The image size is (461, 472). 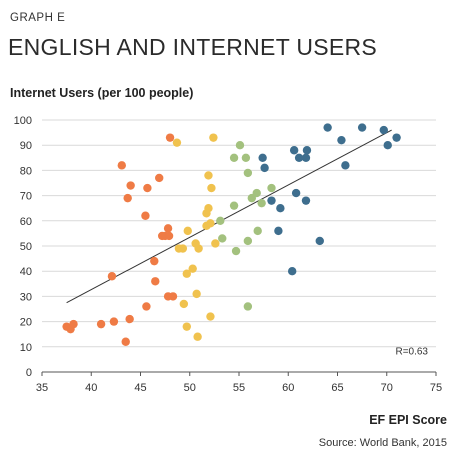 I want to click on y-tick-label: 30, so click(x=26, y=297).